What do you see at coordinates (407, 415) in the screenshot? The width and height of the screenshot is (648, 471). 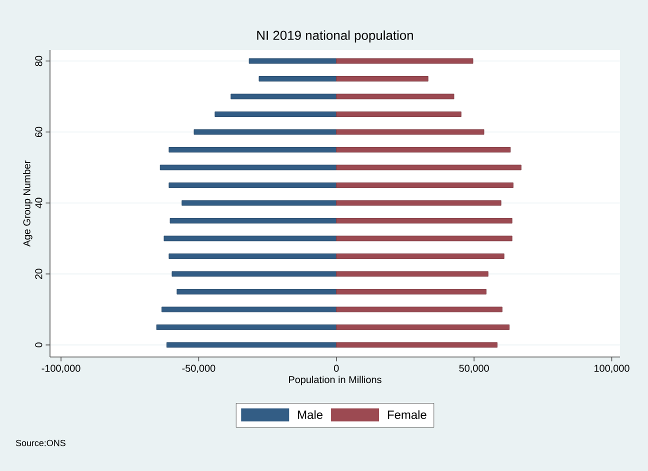 I see `legend-label: Female` at bounding box center [407, 415].